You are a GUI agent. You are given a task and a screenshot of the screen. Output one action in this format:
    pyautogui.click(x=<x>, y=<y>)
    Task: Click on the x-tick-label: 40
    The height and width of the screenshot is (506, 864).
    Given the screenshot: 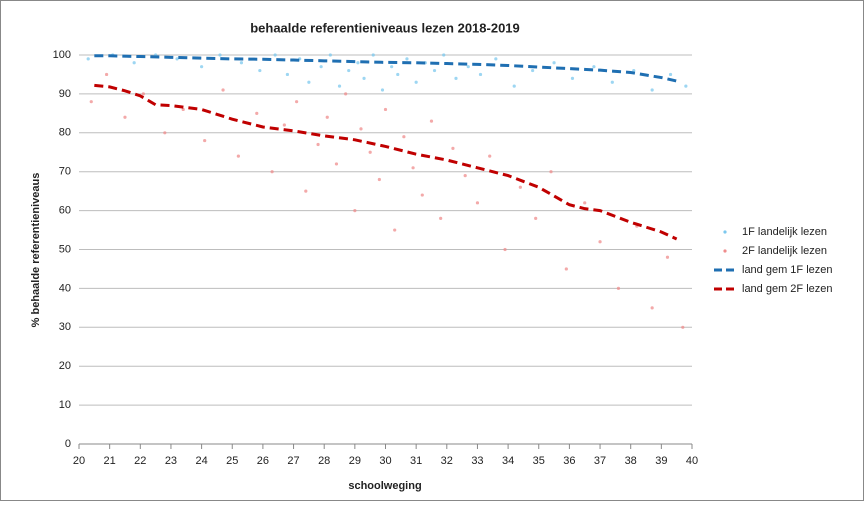 What is the action you would take?
    pyautogui.click(x=692, y=461)
    